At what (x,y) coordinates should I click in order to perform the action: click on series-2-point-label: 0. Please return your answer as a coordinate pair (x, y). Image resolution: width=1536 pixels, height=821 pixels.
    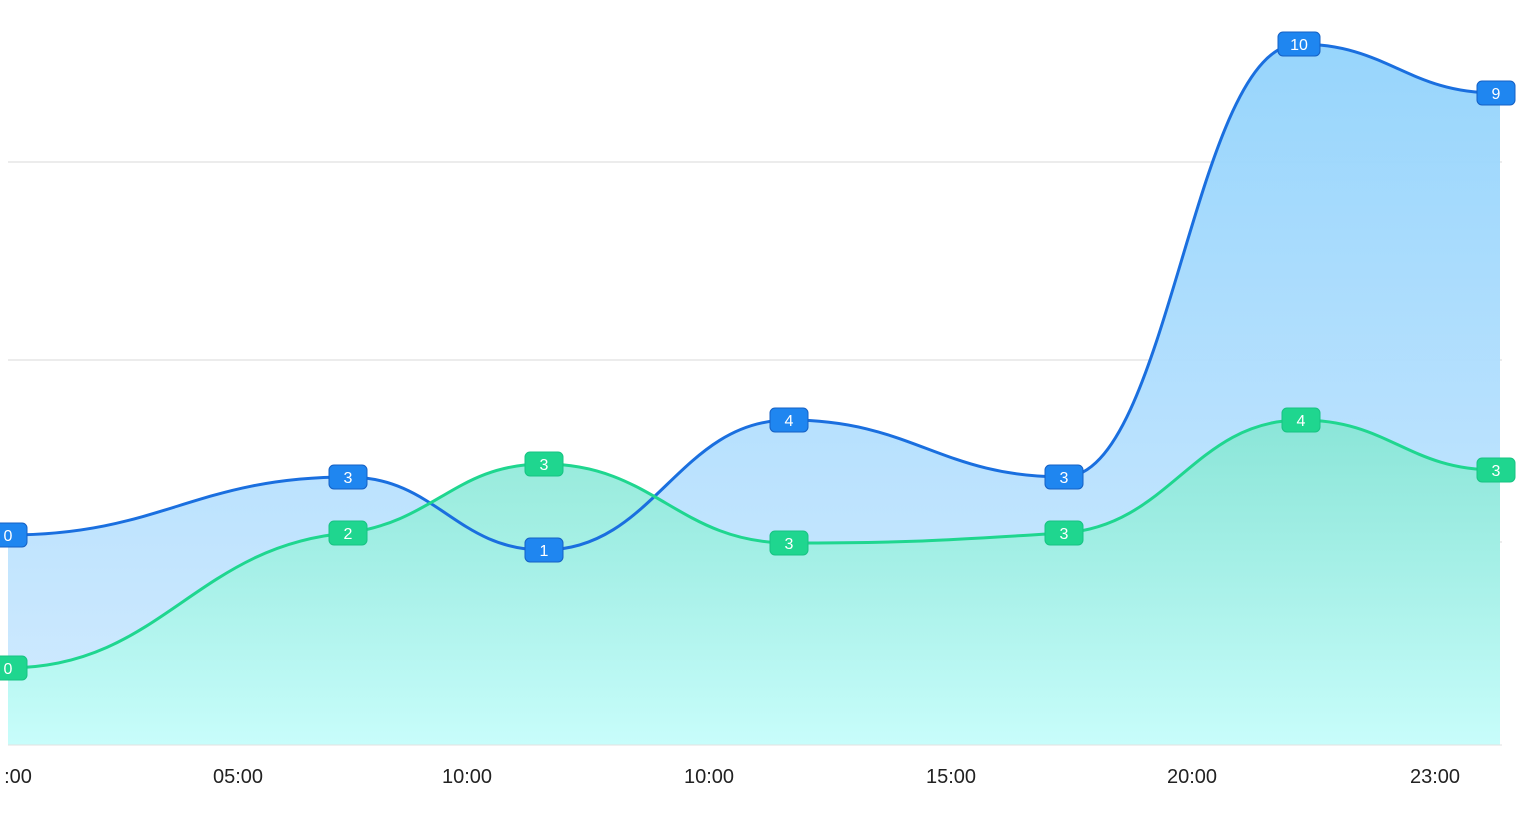
    Looking at the image, I should click on (14, 668).